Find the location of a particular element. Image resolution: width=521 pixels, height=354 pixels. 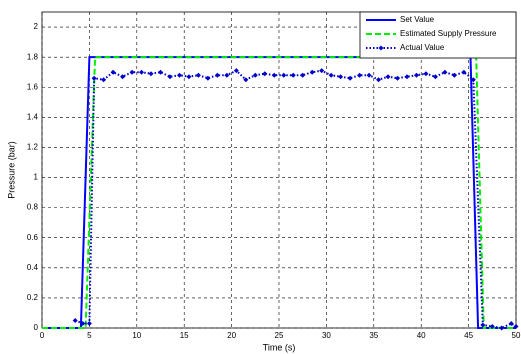

y-tick-label: 0.8 is located at coordinates (33, 207).